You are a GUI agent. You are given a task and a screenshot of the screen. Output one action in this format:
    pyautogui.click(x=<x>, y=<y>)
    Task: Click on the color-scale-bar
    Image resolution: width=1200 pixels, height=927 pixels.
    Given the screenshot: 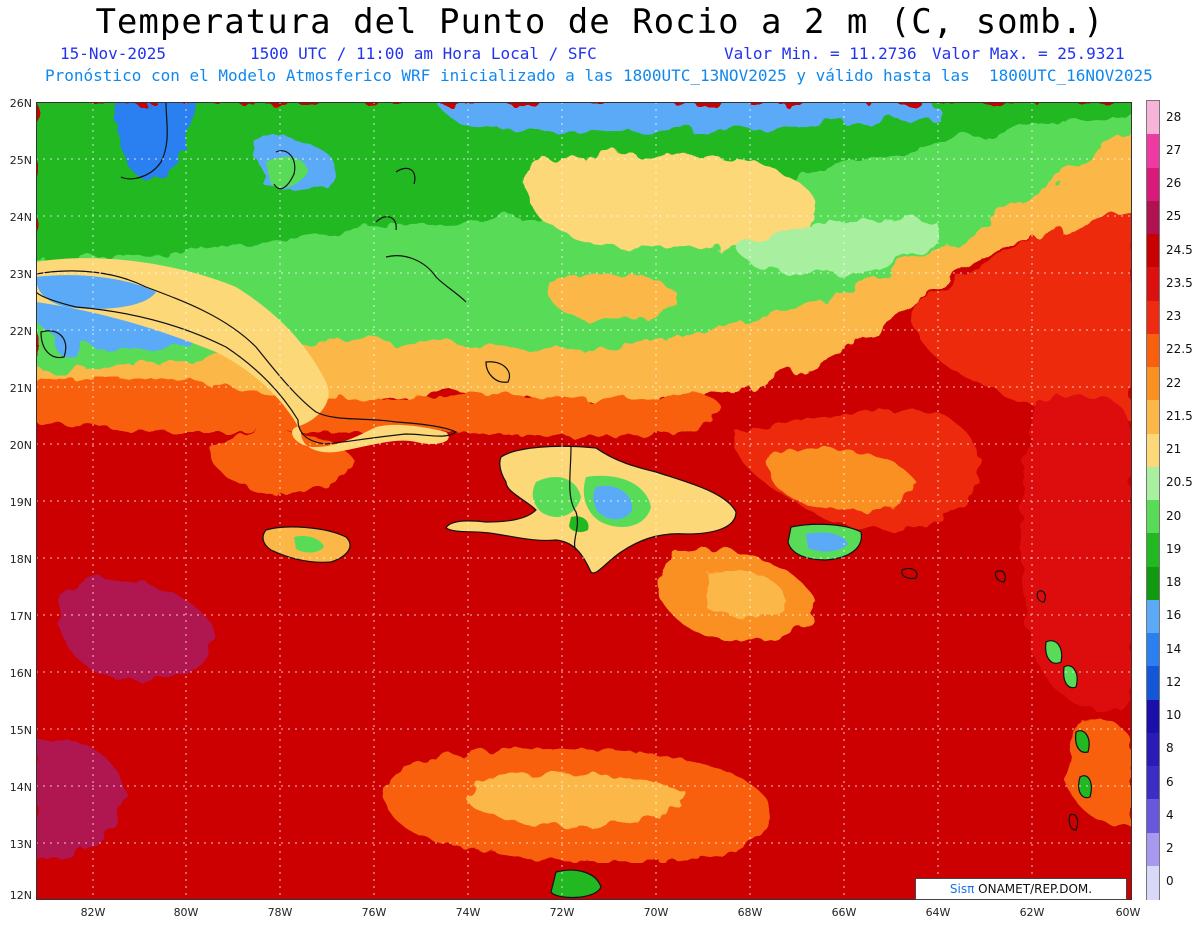 What is the action you would take?
    pyautogui.click(x=1153, y=500)
    